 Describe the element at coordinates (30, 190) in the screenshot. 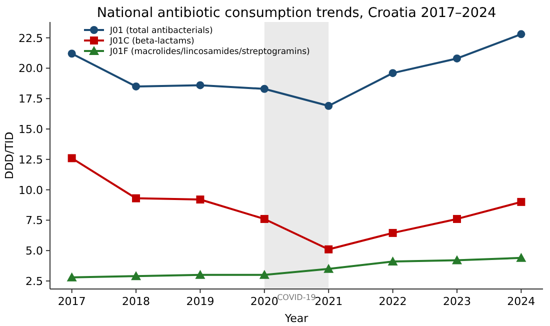

I see `y-tick-label: 10.0` at that location.